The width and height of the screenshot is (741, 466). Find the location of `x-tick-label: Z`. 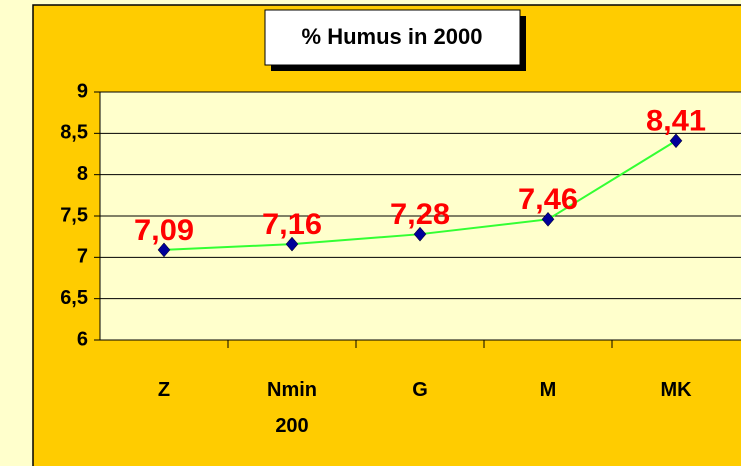

x-tick-label: Z is located at coordinates (164, 390).